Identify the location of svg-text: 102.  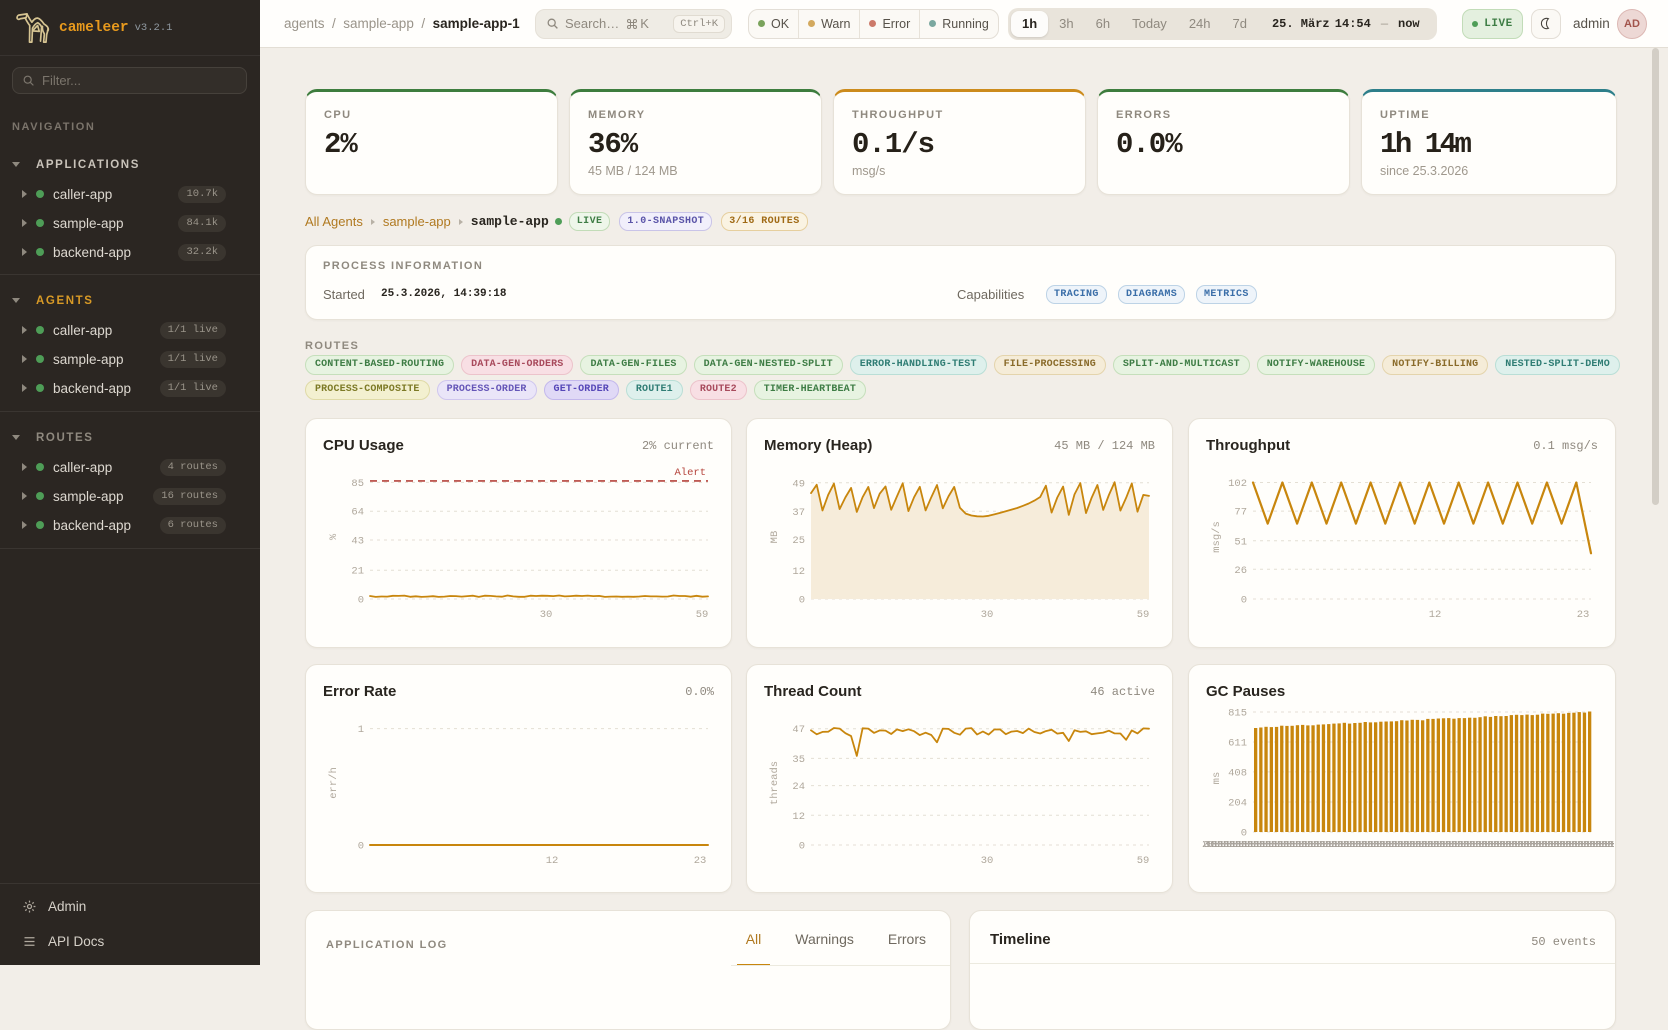
(1237, 484).